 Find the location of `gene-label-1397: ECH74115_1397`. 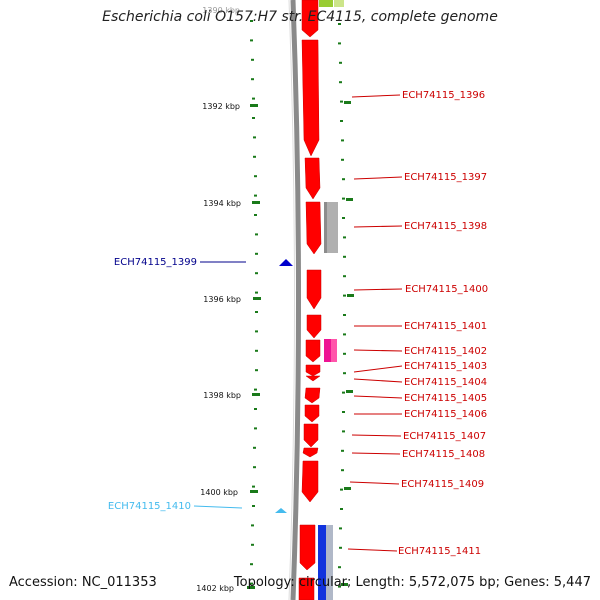

gene-label-1397: ECH74115_1397 is located at coordinates (445, 177).